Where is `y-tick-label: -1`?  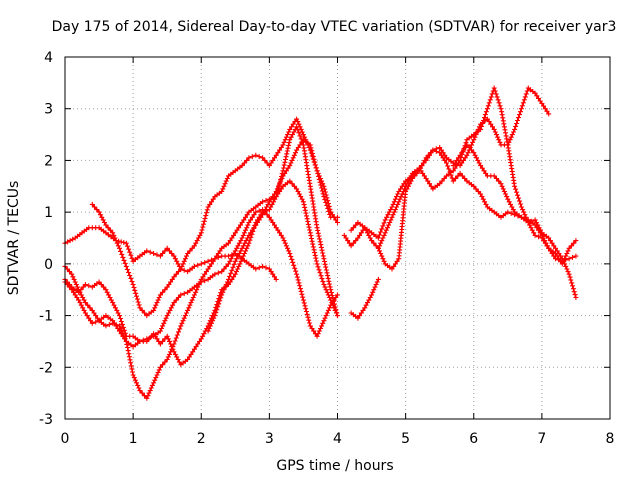
y-tick-label: -1 is located at coordinates (46, 317).